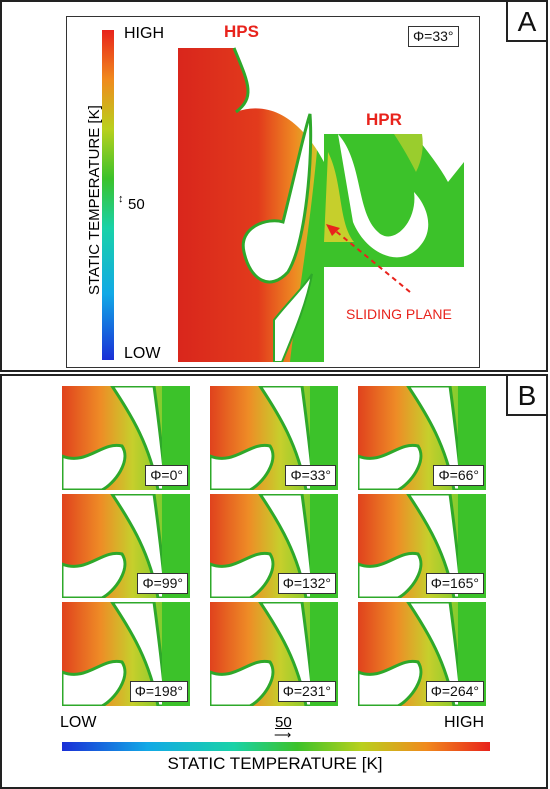  What do you see at coordinates (142, 353) in the screenshot?
I see `colorbar-low-label: LOW` at bounding box center [142, 353].